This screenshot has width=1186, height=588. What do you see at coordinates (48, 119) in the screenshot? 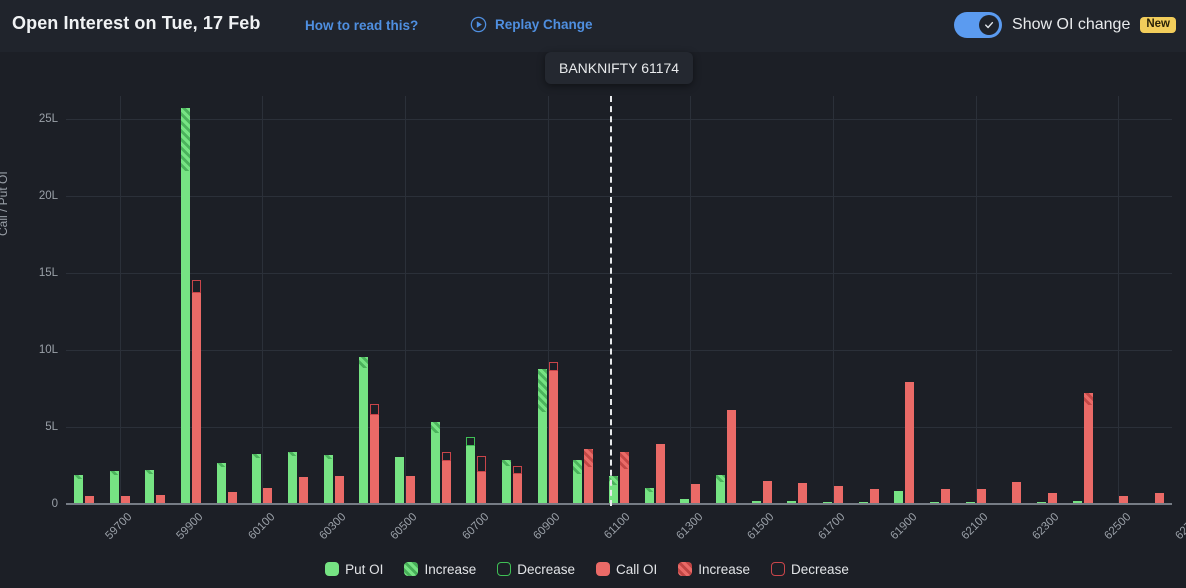
I see `y-axis-tick-label: 25L` at bounding box center [48, 119].